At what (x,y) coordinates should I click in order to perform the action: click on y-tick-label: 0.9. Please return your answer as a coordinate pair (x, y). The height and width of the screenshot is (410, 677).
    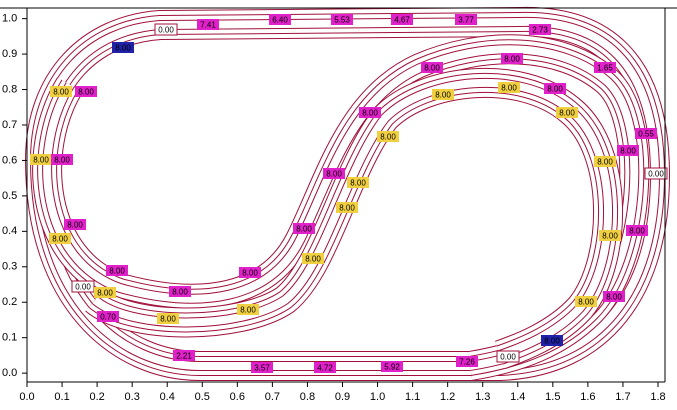
    Looking at the image, I should click on (9, 54).